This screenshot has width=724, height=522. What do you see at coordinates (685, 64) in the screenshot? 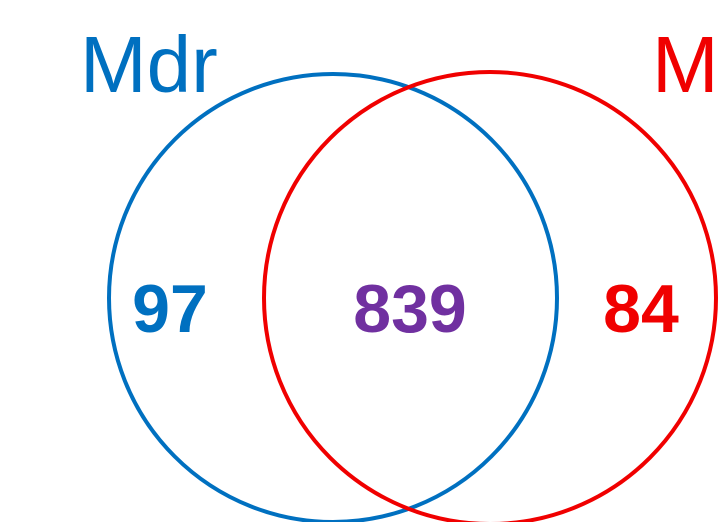
I see `set-label: M` at bounding box center [685, 64].